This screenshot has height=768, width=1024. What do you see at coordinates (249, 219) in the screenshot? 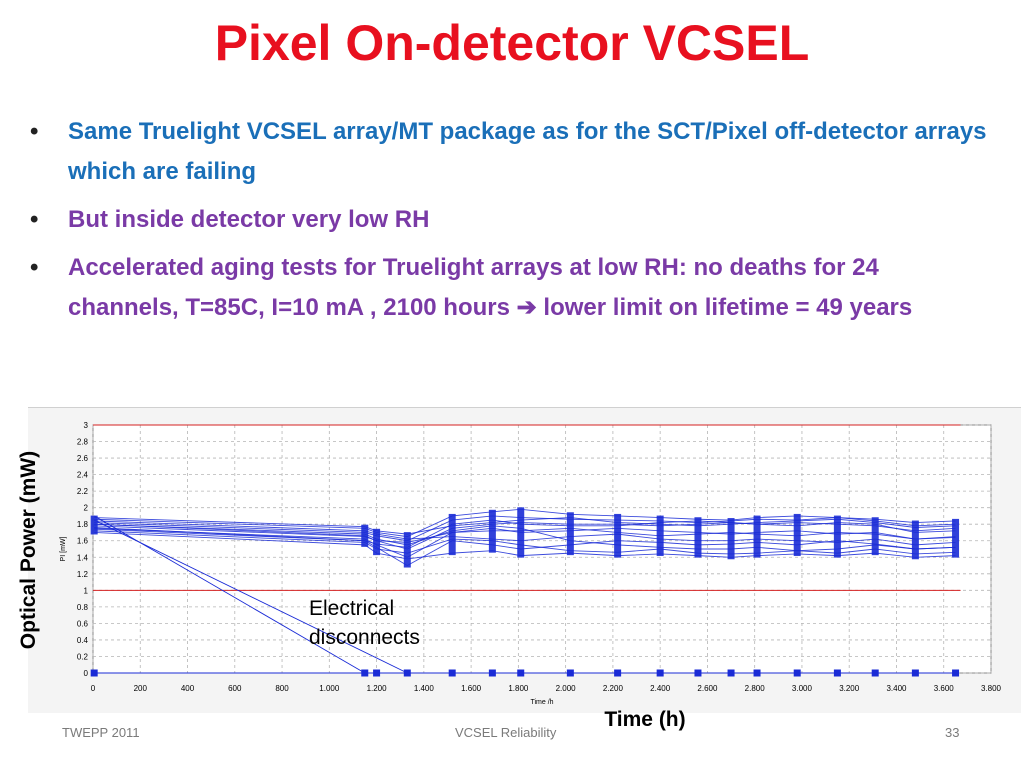
I see `bullet-text: But inside detector very low RH` at bounding box center [249, 219].